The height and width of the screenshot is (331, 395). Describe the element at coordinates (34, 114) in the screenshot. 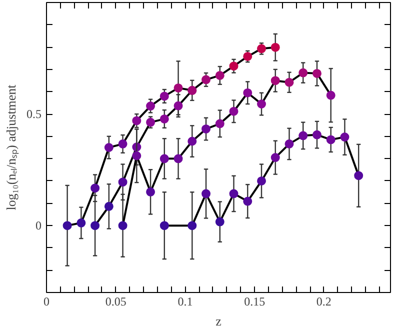

I see `y-tick-label: 0.5` at that location.